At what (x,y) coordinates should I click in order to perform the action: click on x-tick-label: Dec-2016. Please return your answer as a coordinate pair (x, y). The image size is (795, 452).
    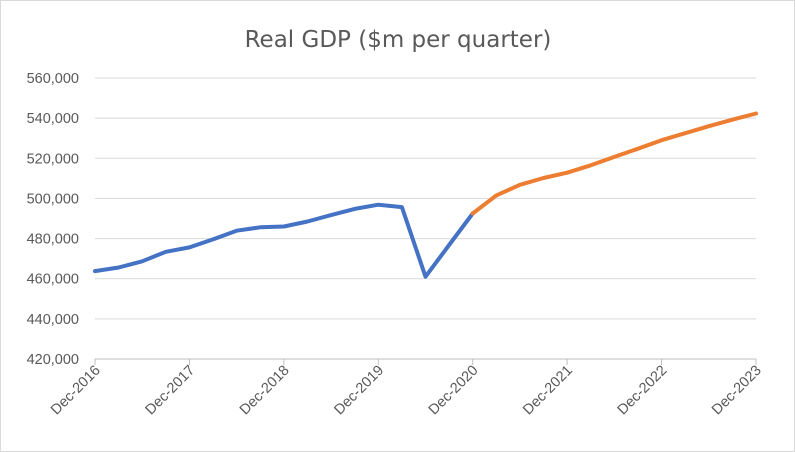
    Looking at the image, I should click on (76, 391).